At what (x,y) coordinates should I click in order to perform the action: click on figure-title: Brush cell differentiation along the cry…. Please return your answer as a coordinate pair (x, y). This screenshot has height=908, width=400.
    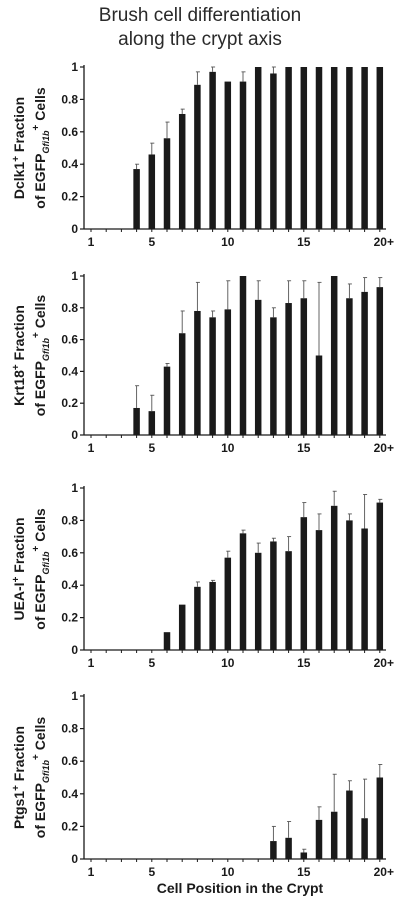
    Looking at the image, I should click on (200, 28).